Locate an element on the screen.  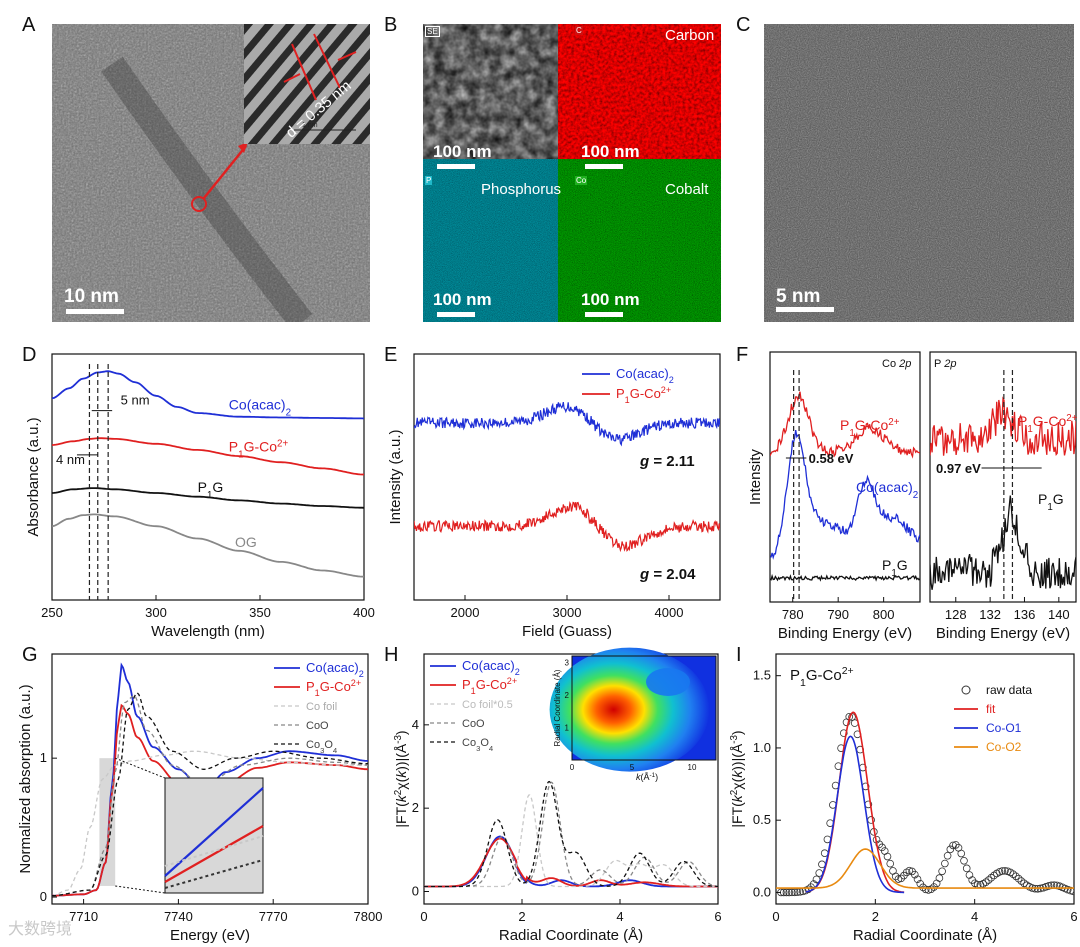
panel-label-g: G is located at coordinates (30, 655).